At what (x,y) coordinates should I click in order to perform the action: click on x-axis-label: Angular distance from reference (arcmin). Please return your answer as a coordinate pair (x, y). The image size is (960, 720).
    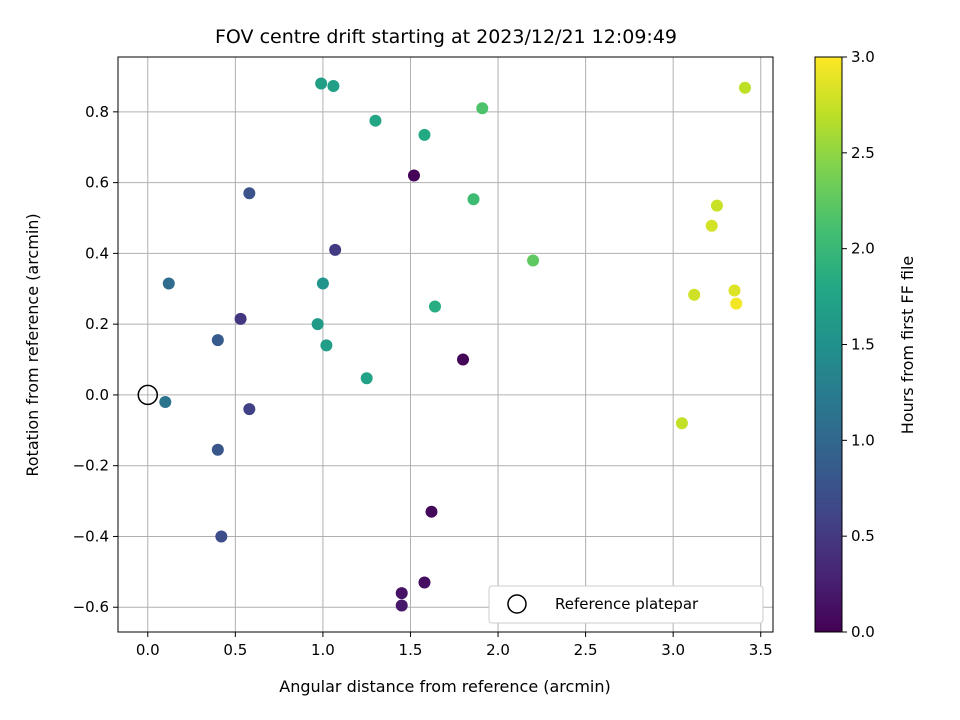
    Looking at the image, I should click on (444, 686).